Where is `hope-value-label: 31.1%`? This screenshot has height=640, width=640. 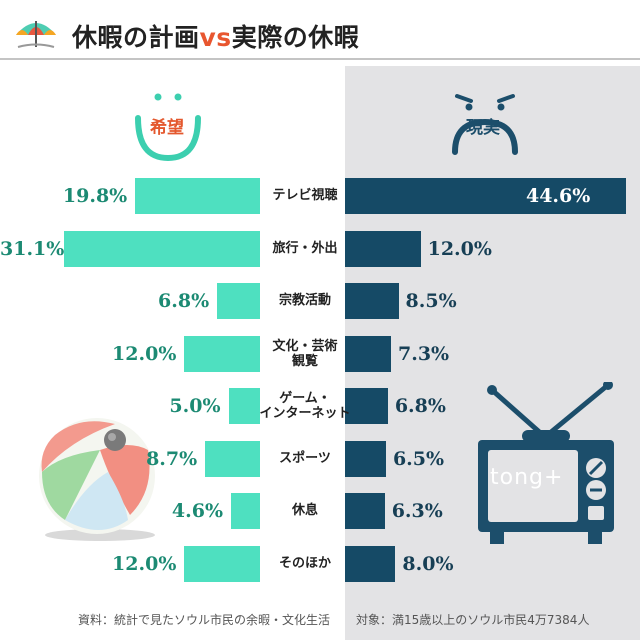 hope-value-label: 31.1% is located at coordinates (32, 248).